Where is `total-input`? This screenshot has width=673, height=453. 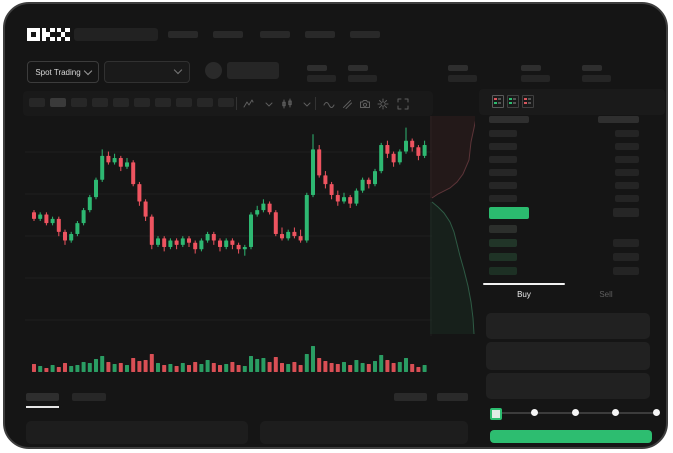 total-input is located at coordinates (568, 386).